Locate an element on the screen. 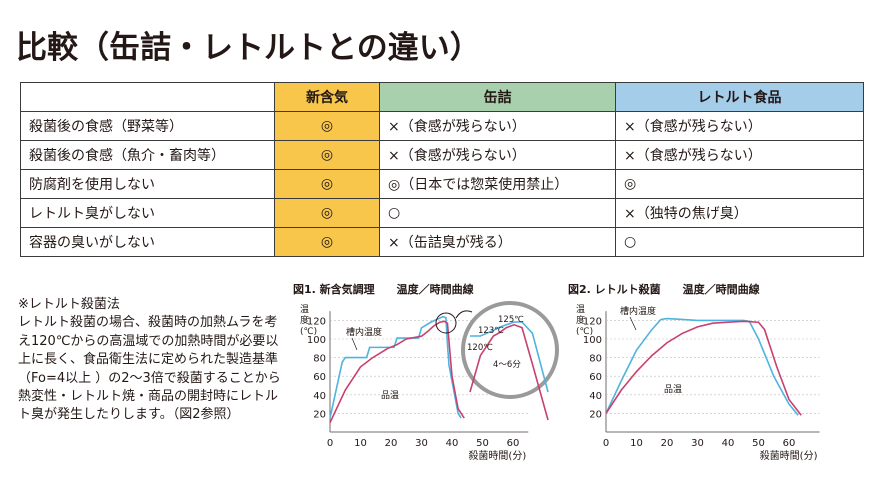 Image resolution: width=873 pixels, height=494 pixels. header-retort: レトルト食品 is located at coordinates (739, 97).